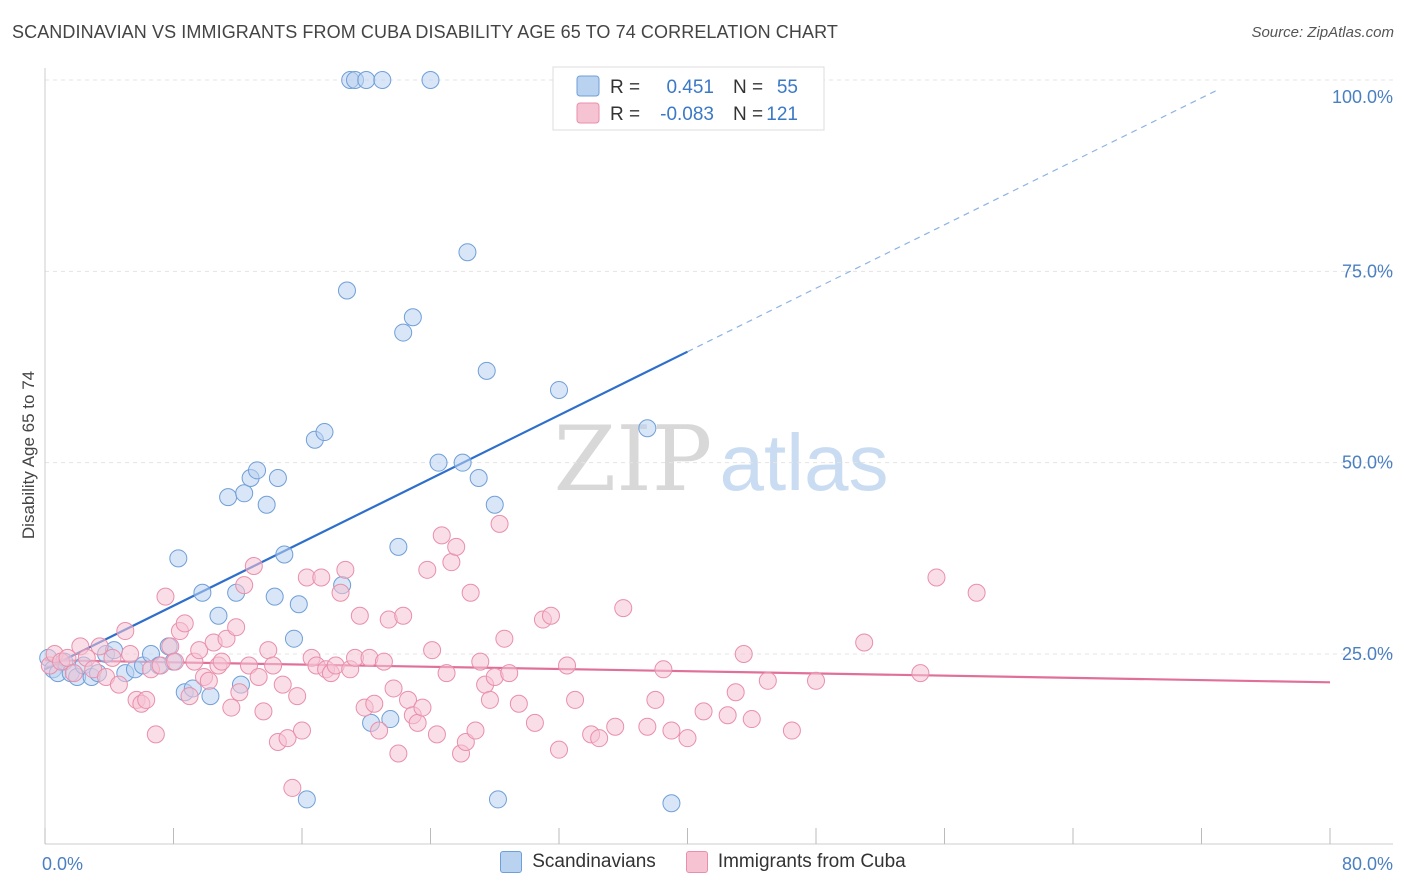 This screenshot has width=1406, height=892. I want to click on legend-top: R = 0.451 N = 55 R = -0.083 N = 121, so click(688, 98).